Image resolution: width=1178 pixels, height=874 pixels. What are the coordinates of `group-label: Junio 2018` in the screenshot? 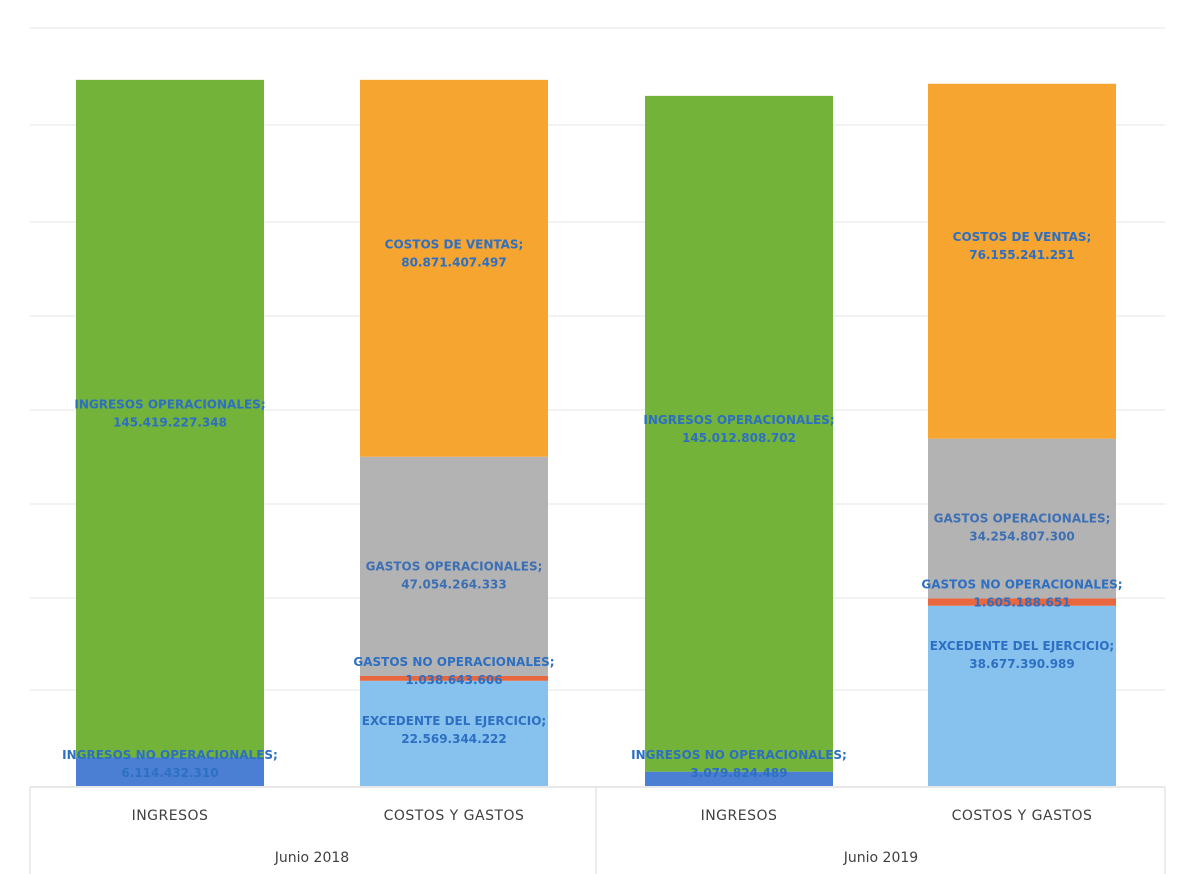 It's located at (311, 858).